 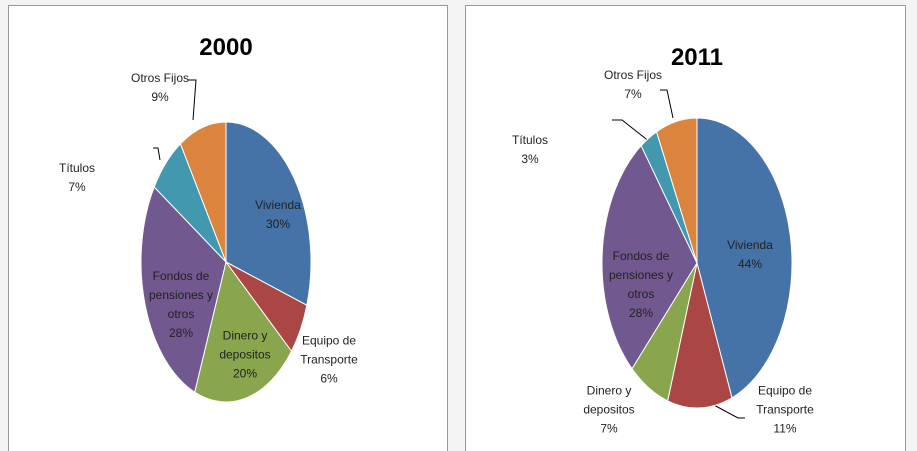 I want to click on slice-label: Dinero y depositos 20%, so click(x=245, y=355).